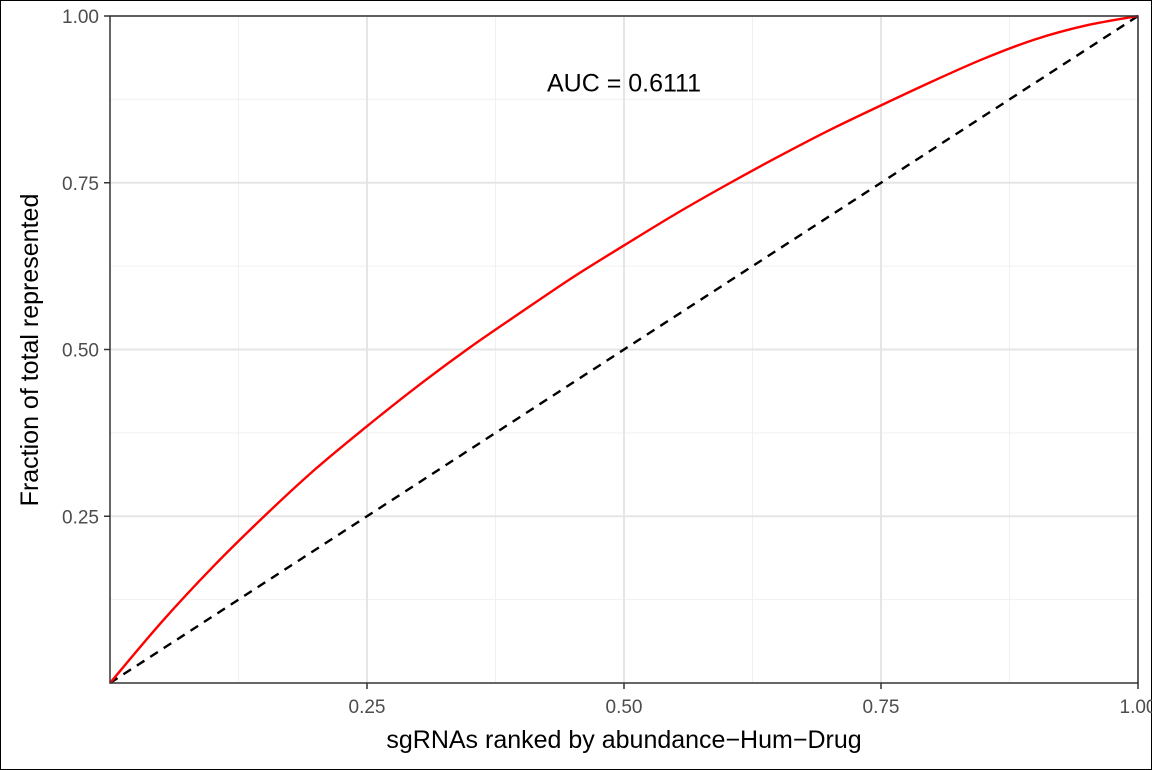 The height and width of the screenshot is (770, 1152). Describe the element at coordinates (624, 707) in the screenshot. I see `x-tick-label: 0.50` at that location.